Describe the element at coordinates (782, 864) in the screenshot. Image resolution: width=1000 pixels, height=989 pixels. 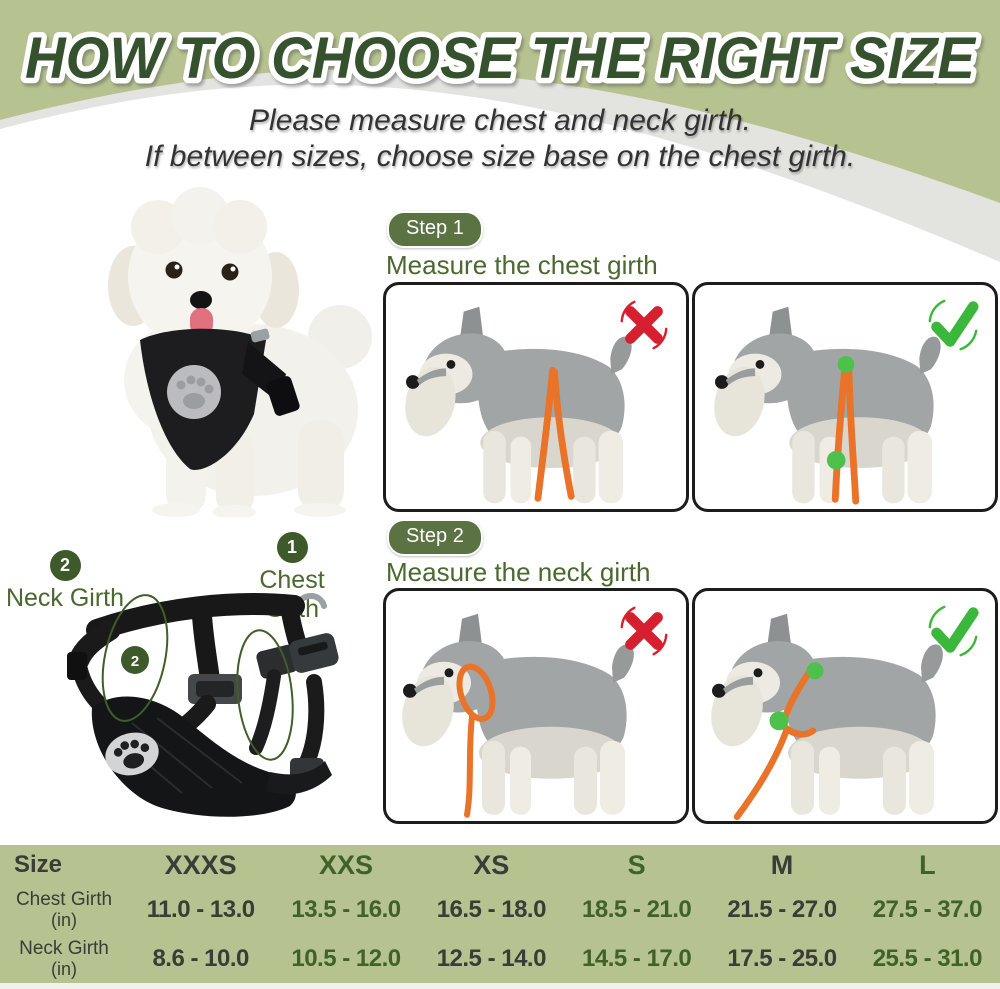
I see `size-col-m: M` at that location.